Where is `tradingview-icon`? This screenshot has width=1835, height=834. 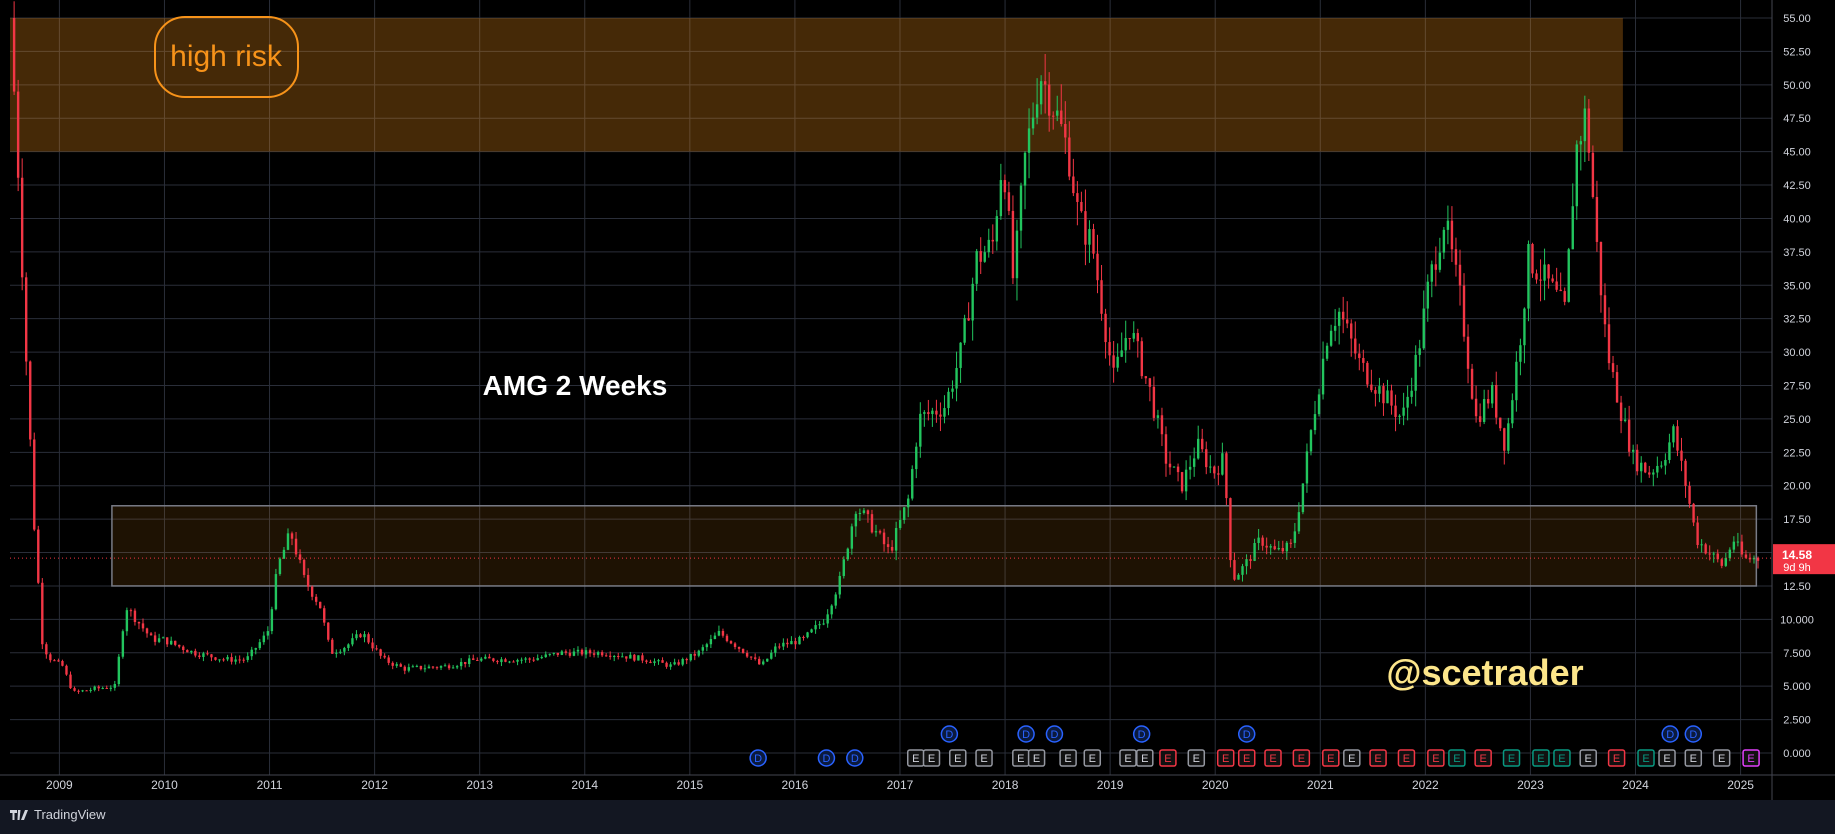
tradingview-icon is located at coordinates (19, 814).